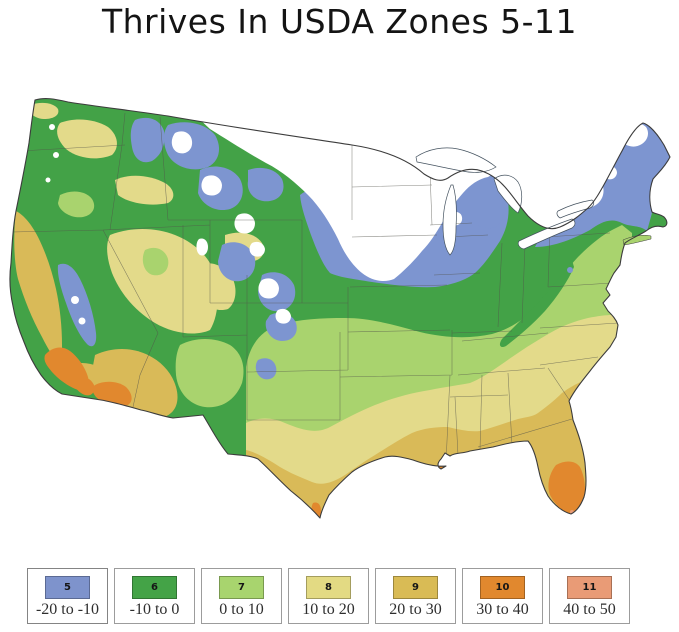  What do you see at coordinates (536, 304) in the screenshot?
I see `map-appalachian-green` at bounding box center [536, 304].